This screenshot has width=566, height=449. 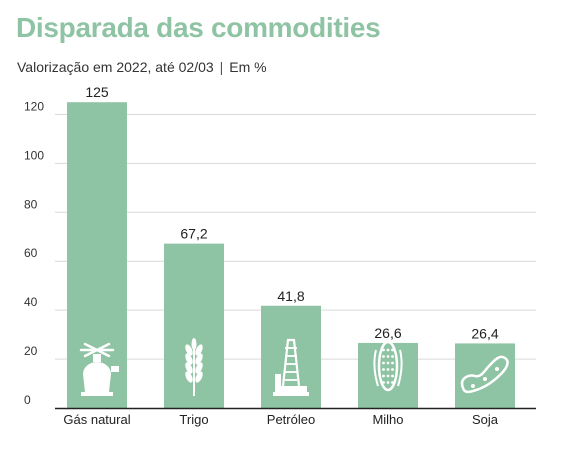 What do you see at coordinates (248, 67) in the screenshot?
I see `subtitle-unit: Em %` at bounding box center [248, 67].